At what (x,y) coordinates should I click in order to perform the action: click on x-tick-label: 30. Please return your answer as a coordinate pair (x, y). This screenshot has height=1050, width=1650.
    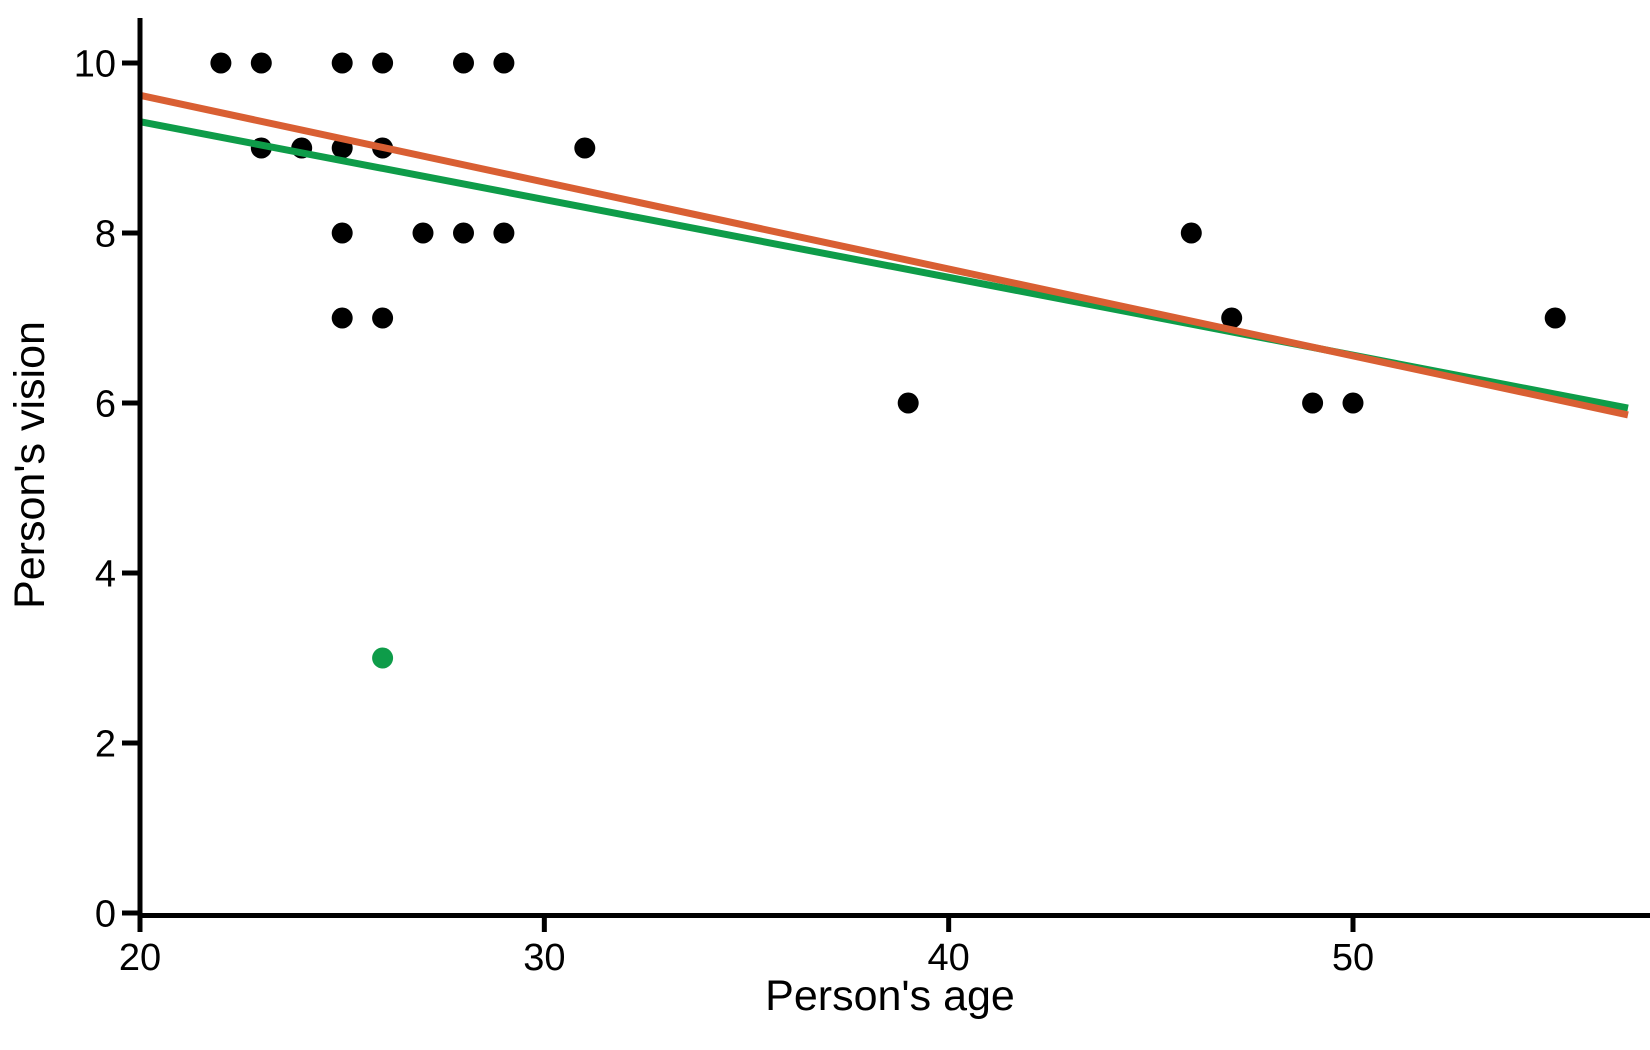
    Looking at the image, I should click on (544, 958).